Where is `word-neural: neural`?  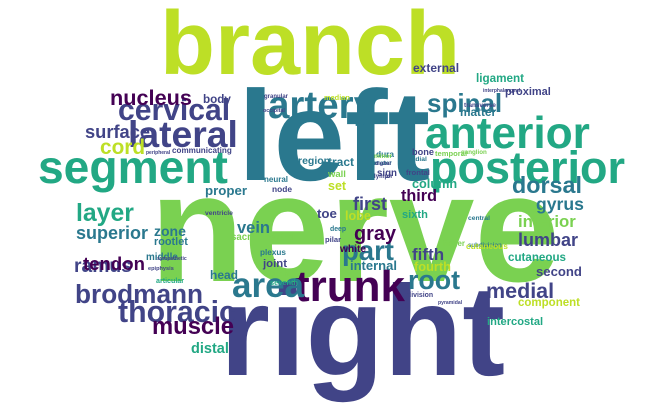
word-neural: neural is located at coordinates (276, 180).